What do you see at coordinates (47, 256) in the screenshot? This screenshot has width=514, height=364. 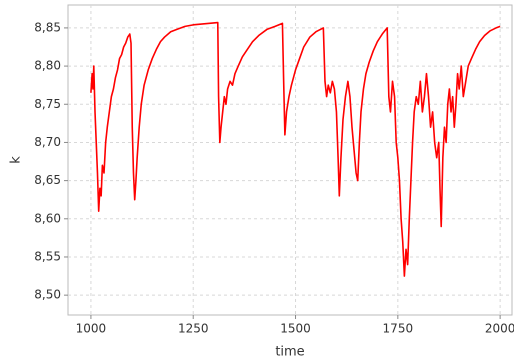 I see `y-tick-label: 8,55` at bounding box center [47, 256].